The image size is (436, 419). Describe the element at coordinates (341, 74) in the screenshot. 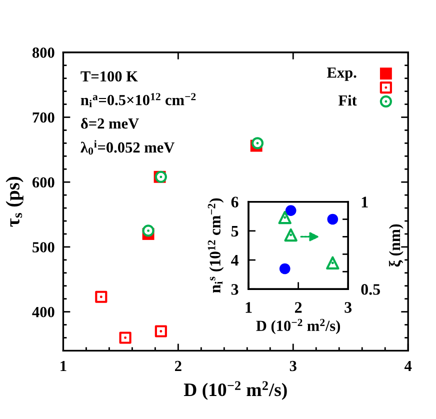

I see `legend-label: Exp.` at that location.